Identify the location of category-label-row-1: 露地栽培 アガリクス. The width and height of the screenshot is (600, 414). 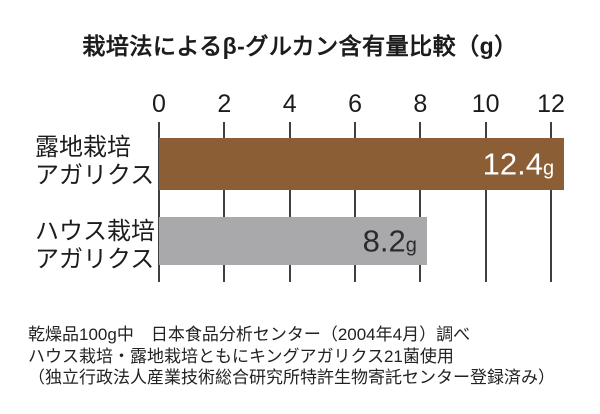
(94, 162).